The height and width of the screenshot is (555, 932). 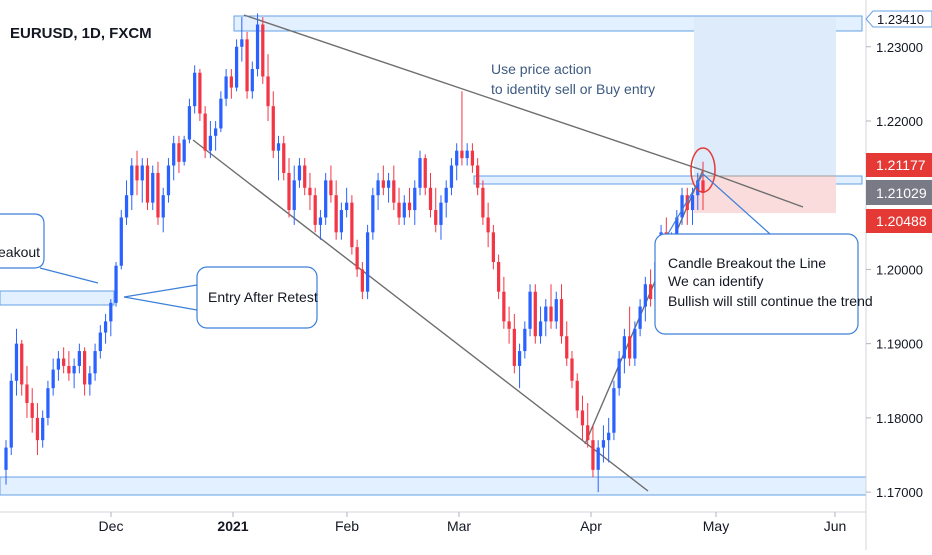 What do you see at coordinates (57, 298) in the screenshot?
I see `retest-zone` at bounding box center [57, 298].